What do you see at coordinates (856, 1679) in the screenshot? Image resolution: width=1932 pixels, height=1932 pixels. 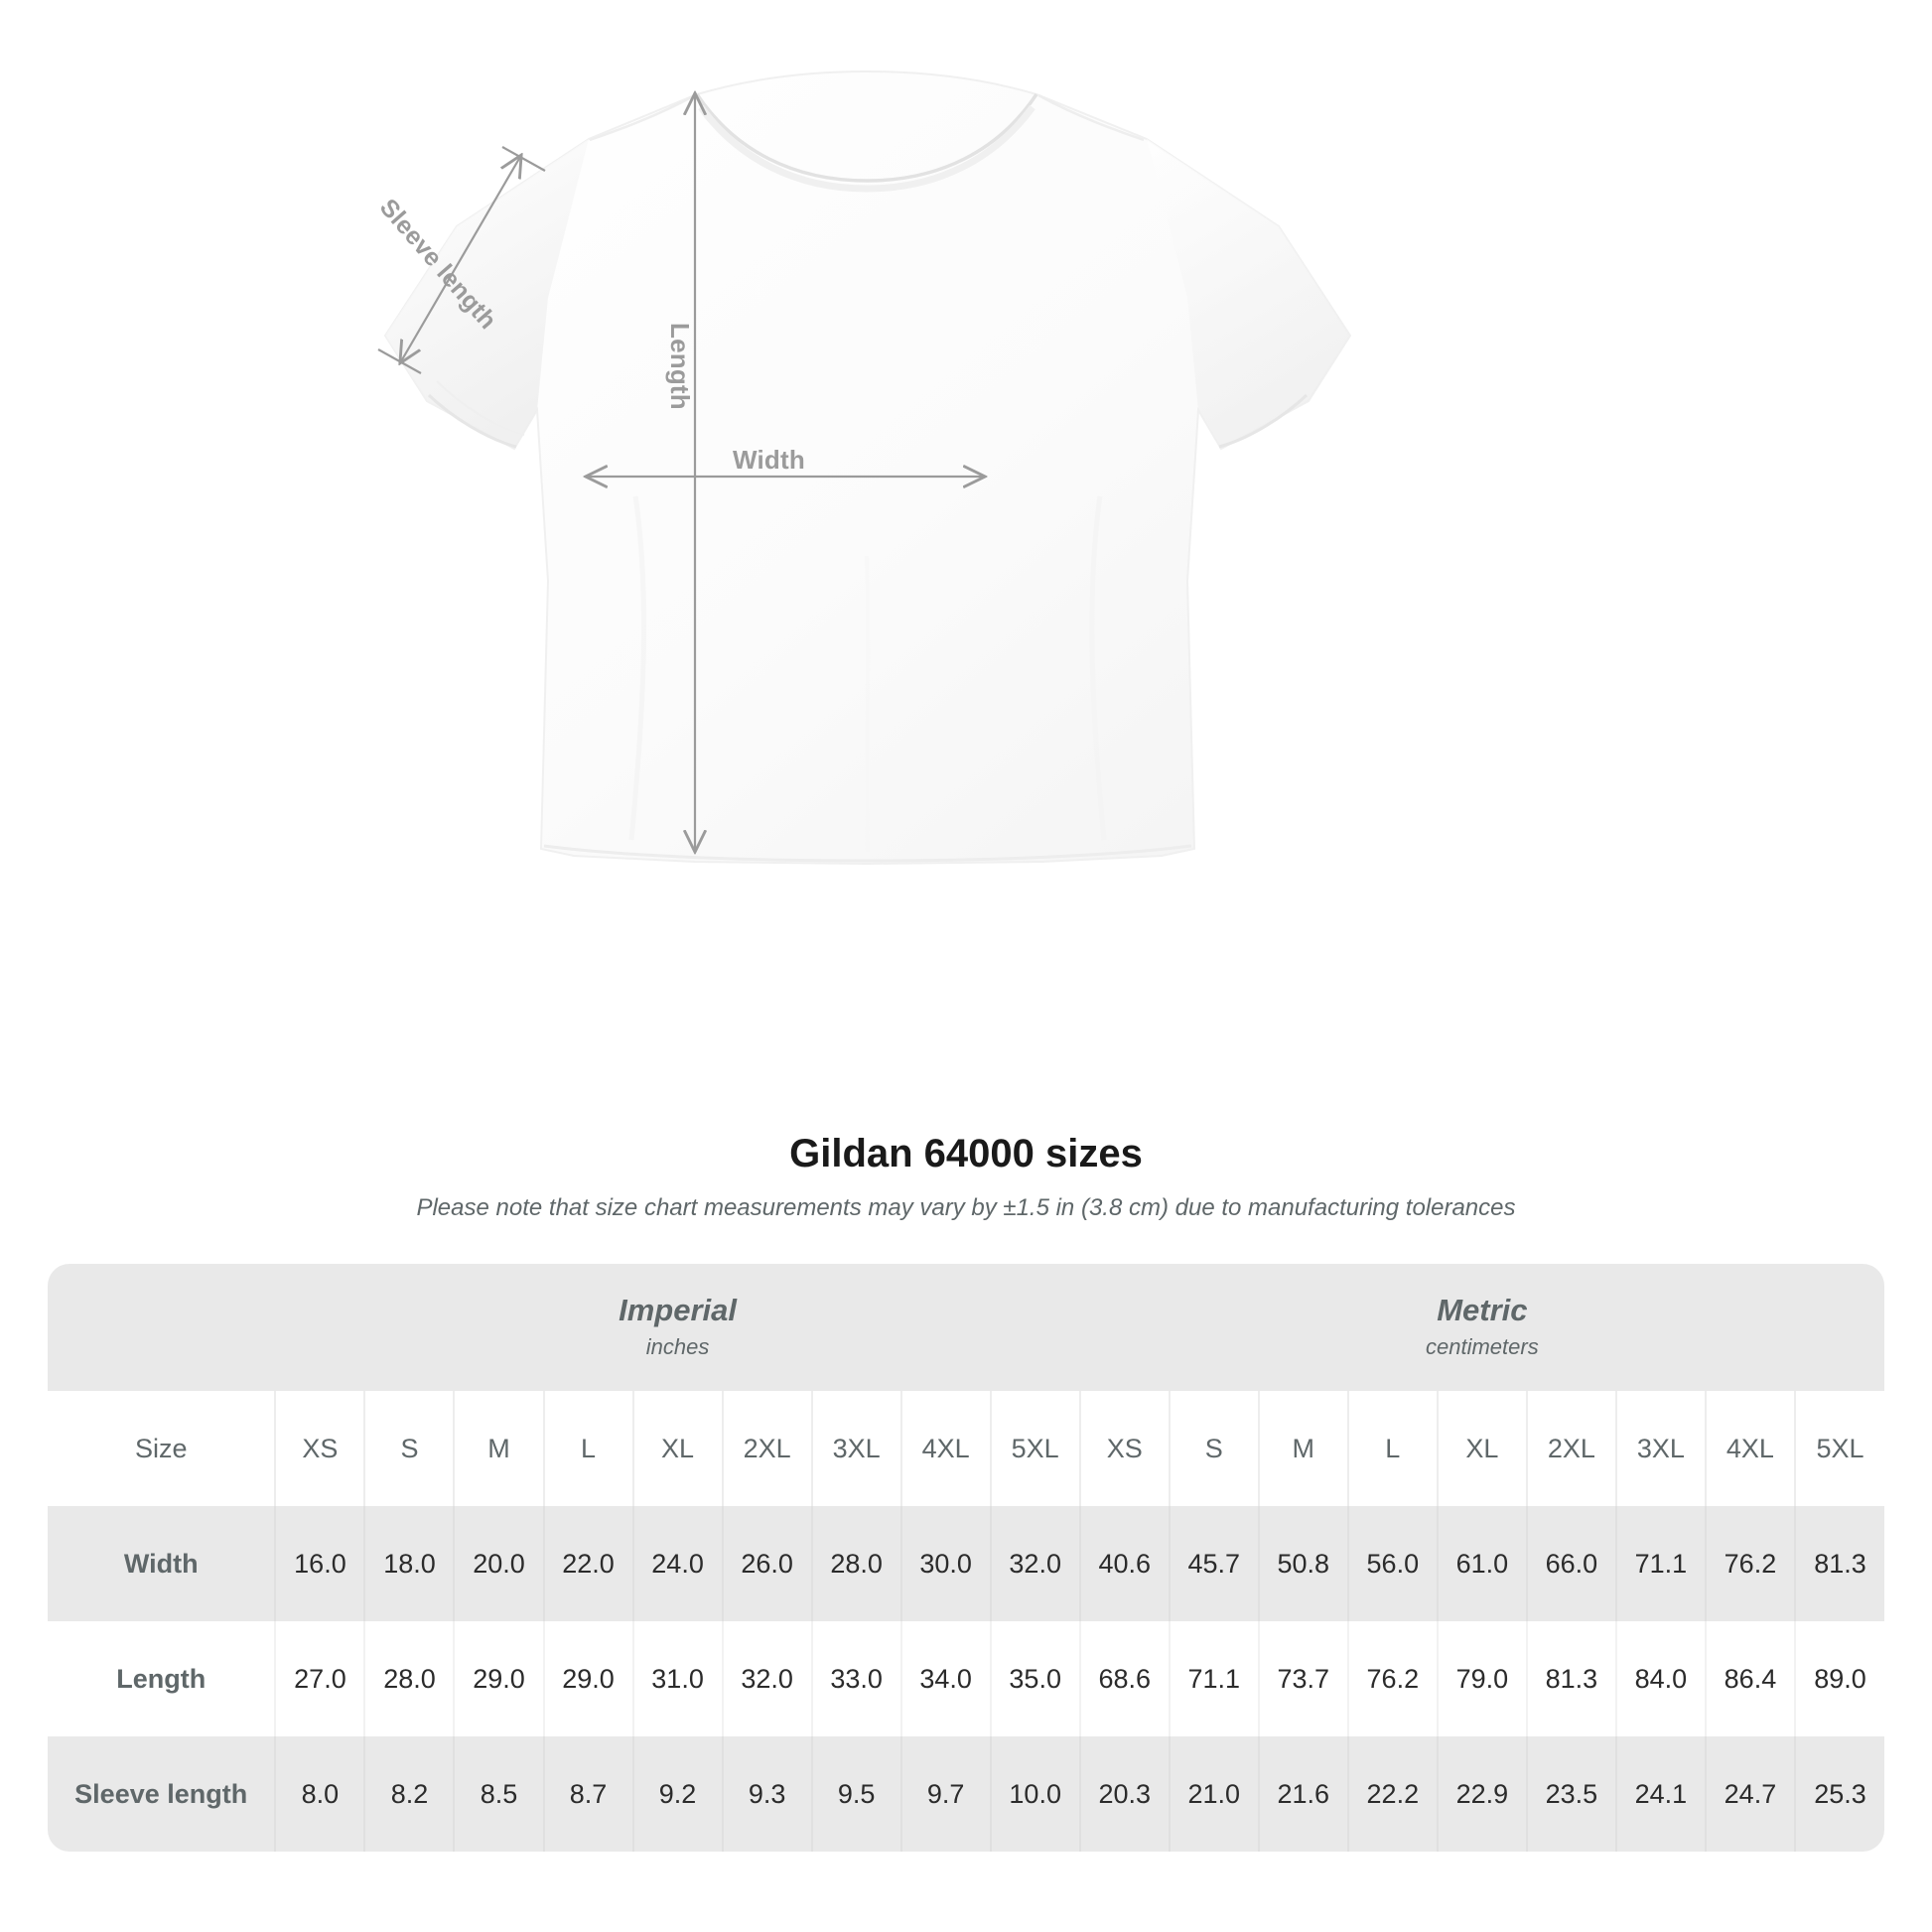 I see `cell-length-imperial-3xl: 33.0` at bounding box center [856, 1679].